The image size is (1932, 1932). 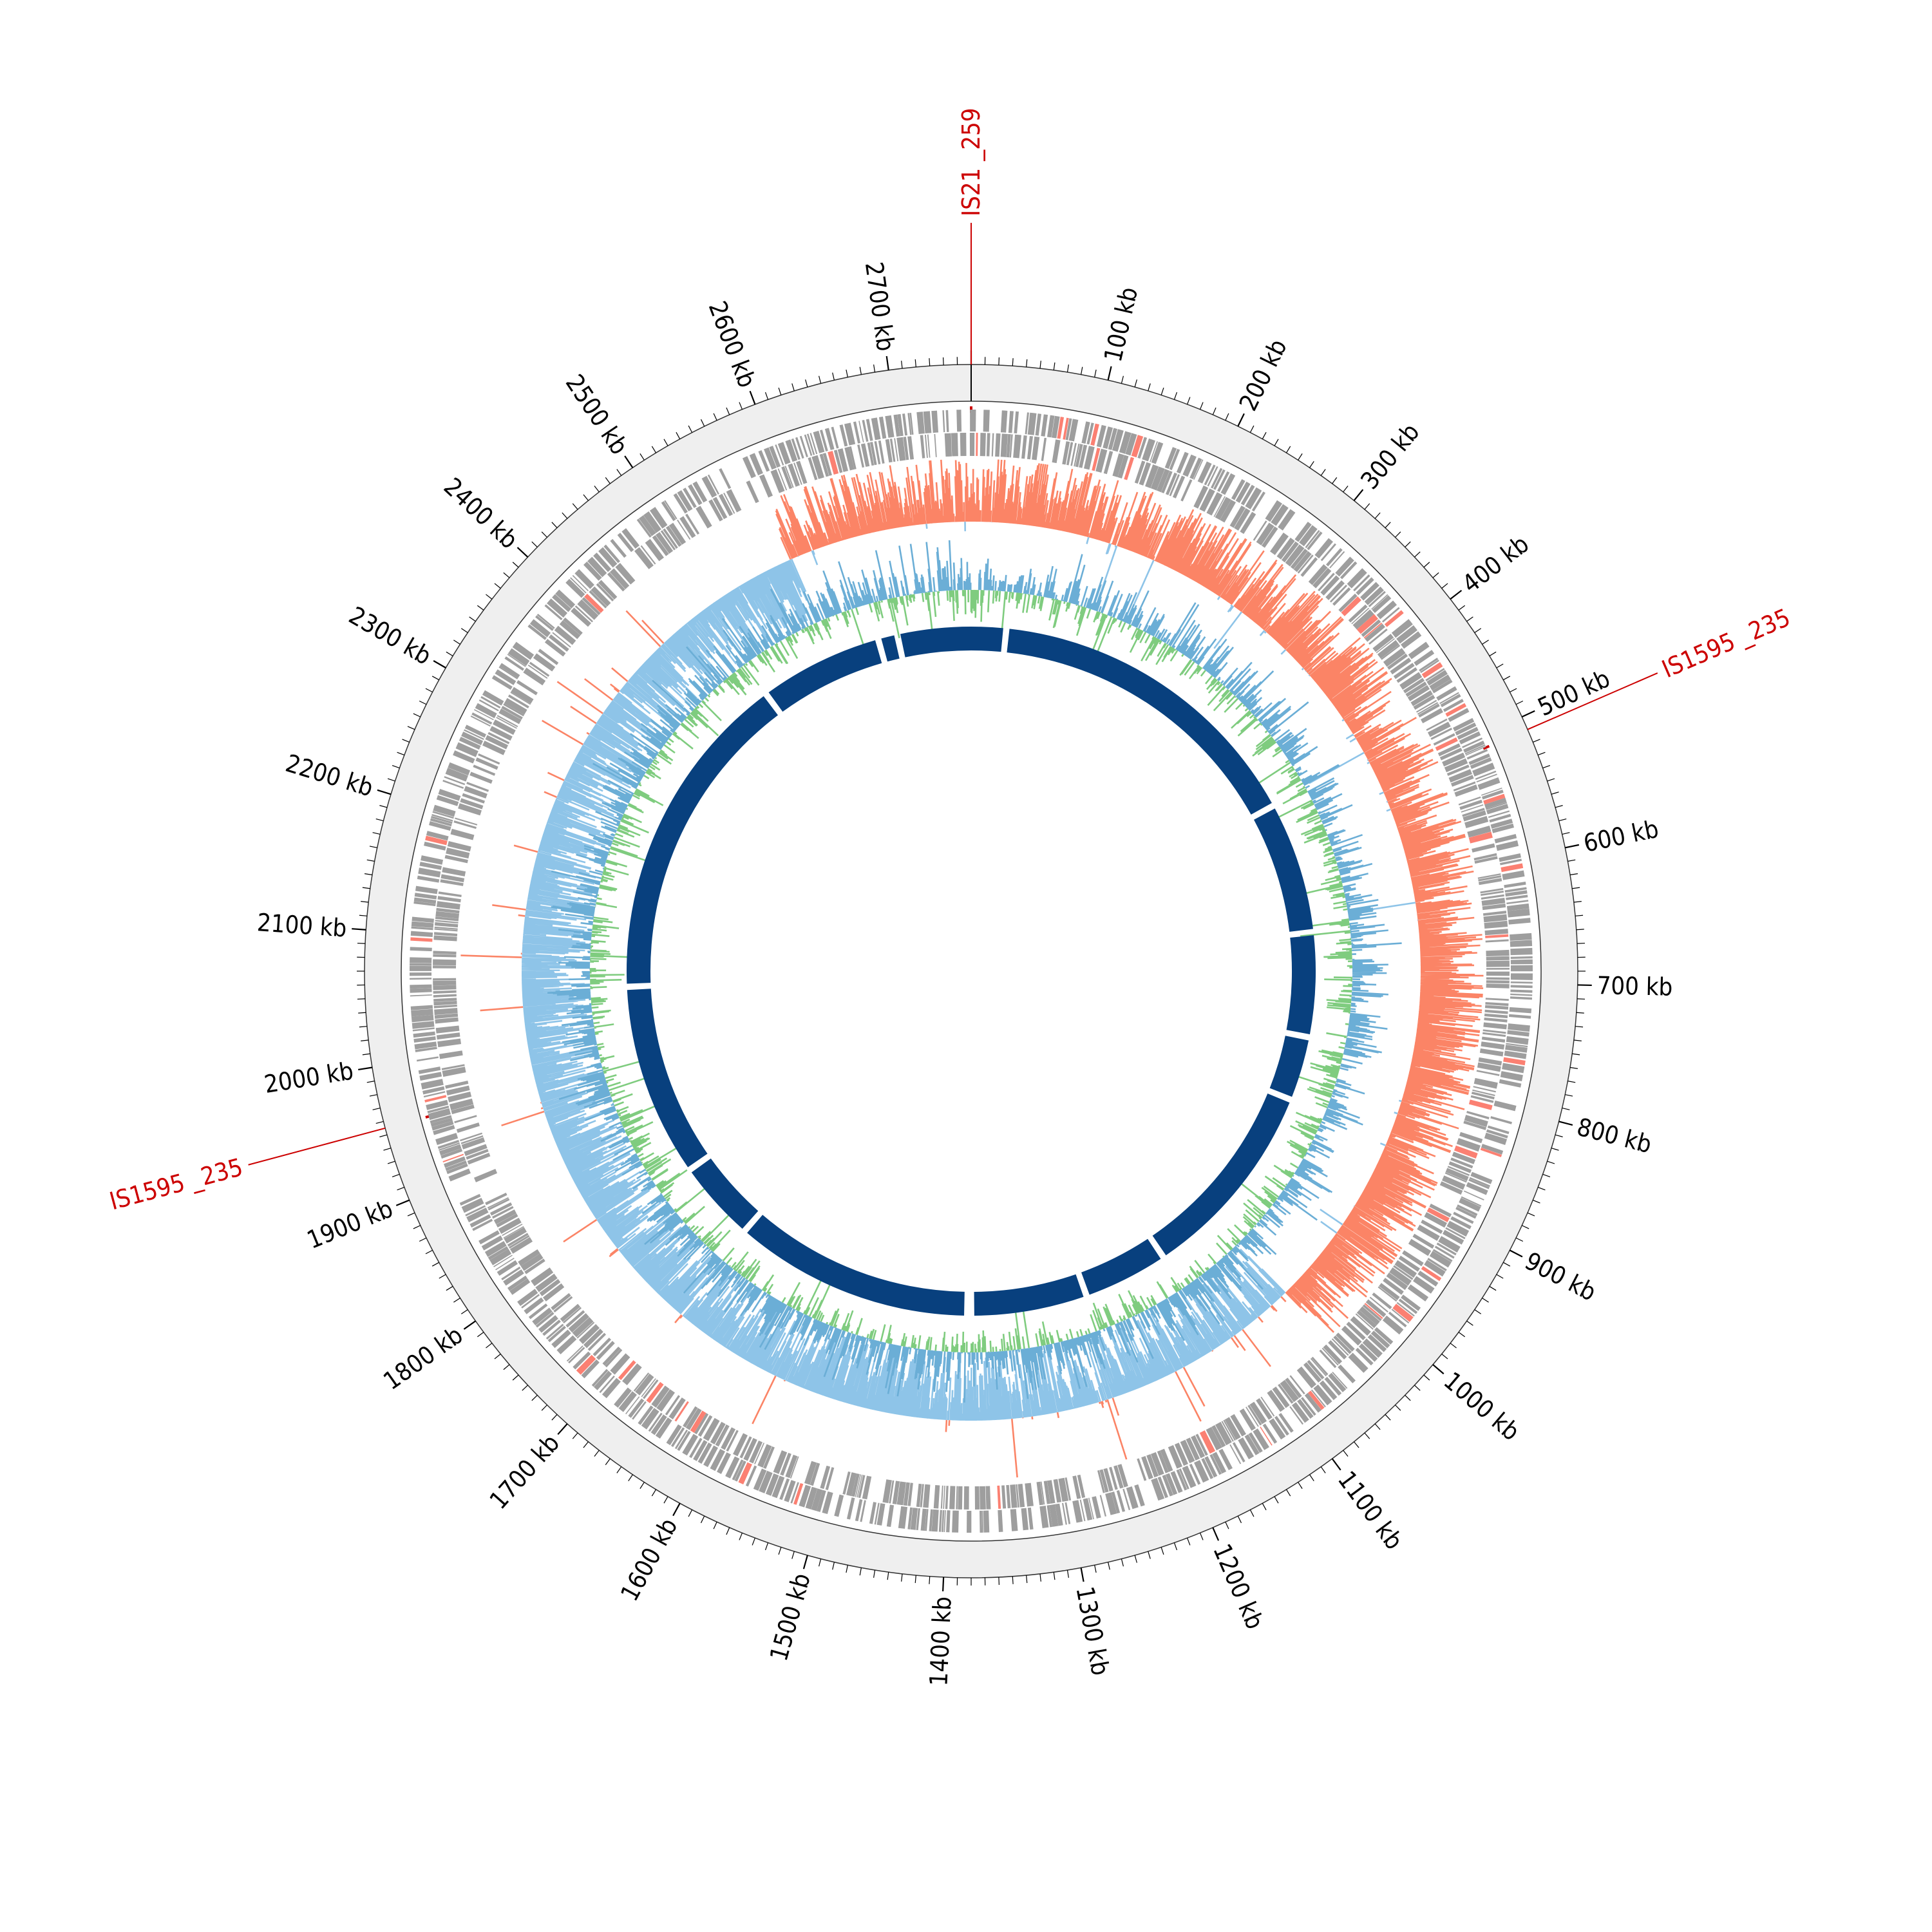 What do you see at coordinates (423, 1358) in the screenshot?
I see `tick-label: 1800 kb` at bounding box center [423, 1358].